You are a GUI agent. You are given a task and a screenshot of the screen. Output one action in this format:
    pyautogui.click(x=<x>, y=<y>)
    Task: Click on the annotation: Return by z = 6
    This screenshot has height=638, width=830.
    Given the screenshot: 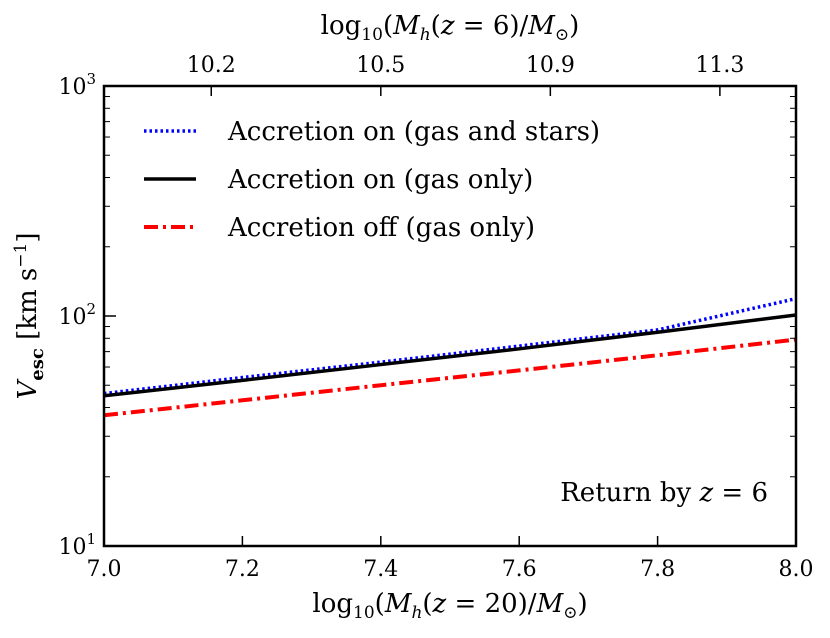 What is the action you would take?
    pyautogui.click(x=664, y=493)
    